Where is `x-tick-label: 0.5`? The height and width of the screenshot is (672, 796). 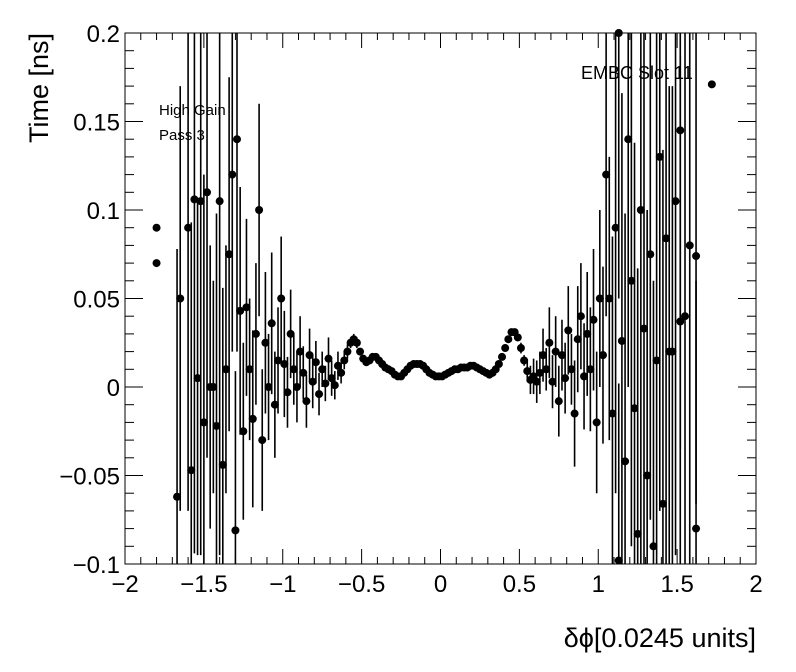
x-tick-label: 0.5 is located at coordinates (519, 584).